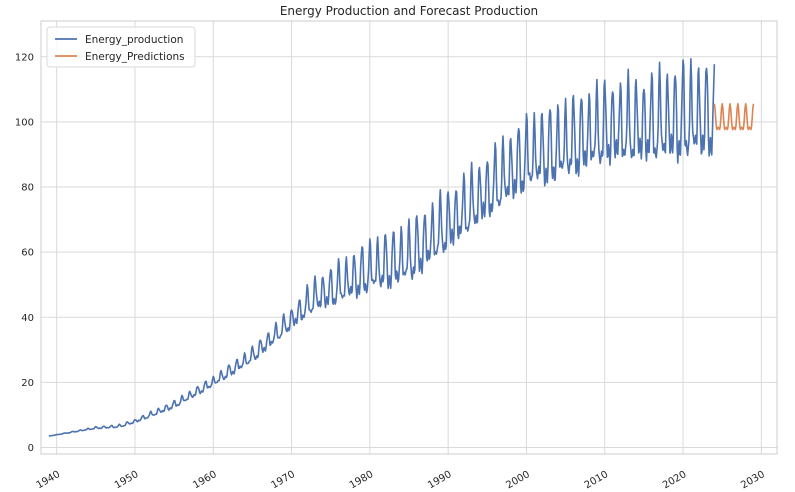 The width and height of the screenshot is (795, 492). Describe the element at coordinates (284, 480) in the screenshot. I see `x-tick-label: 1970` at that location.